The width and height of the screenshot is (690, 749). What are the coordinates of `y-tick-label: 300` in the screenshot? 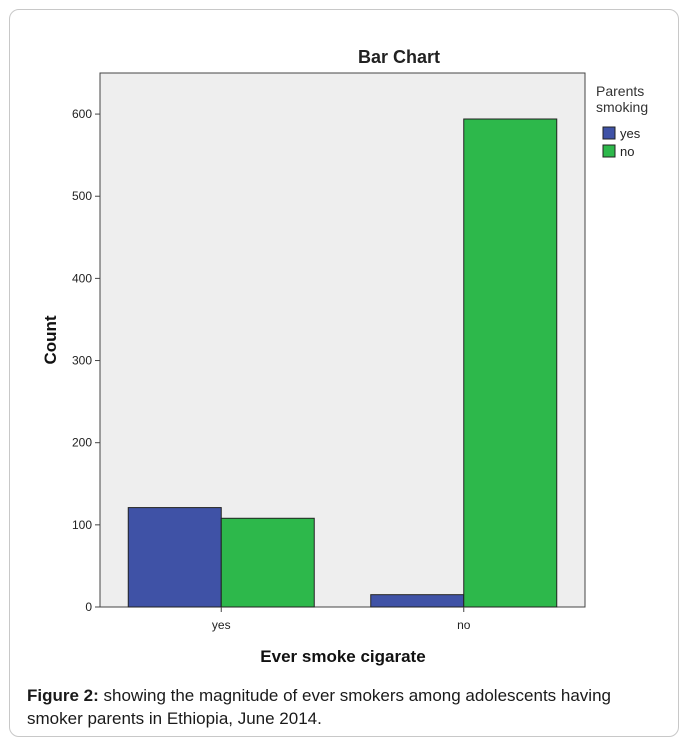 It's located at (82, 361).